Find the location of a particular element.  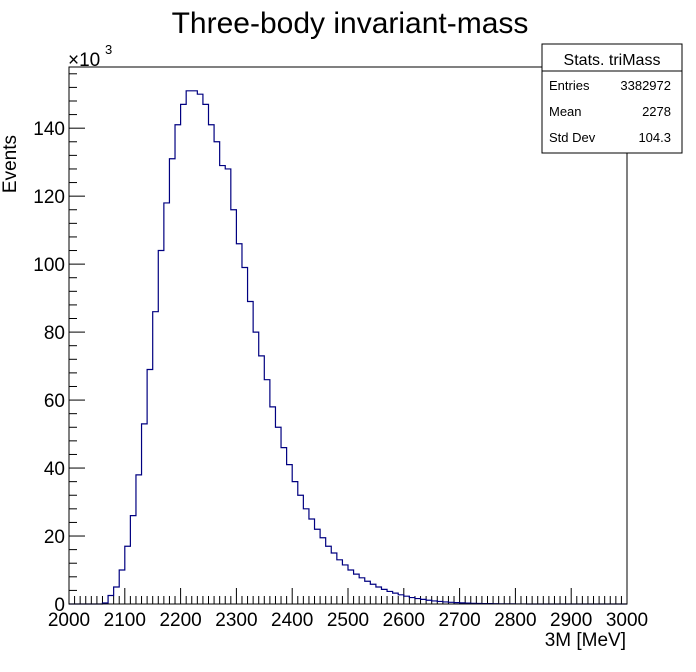

x-tick-label: 3000 is located at coordinates (627, 620).